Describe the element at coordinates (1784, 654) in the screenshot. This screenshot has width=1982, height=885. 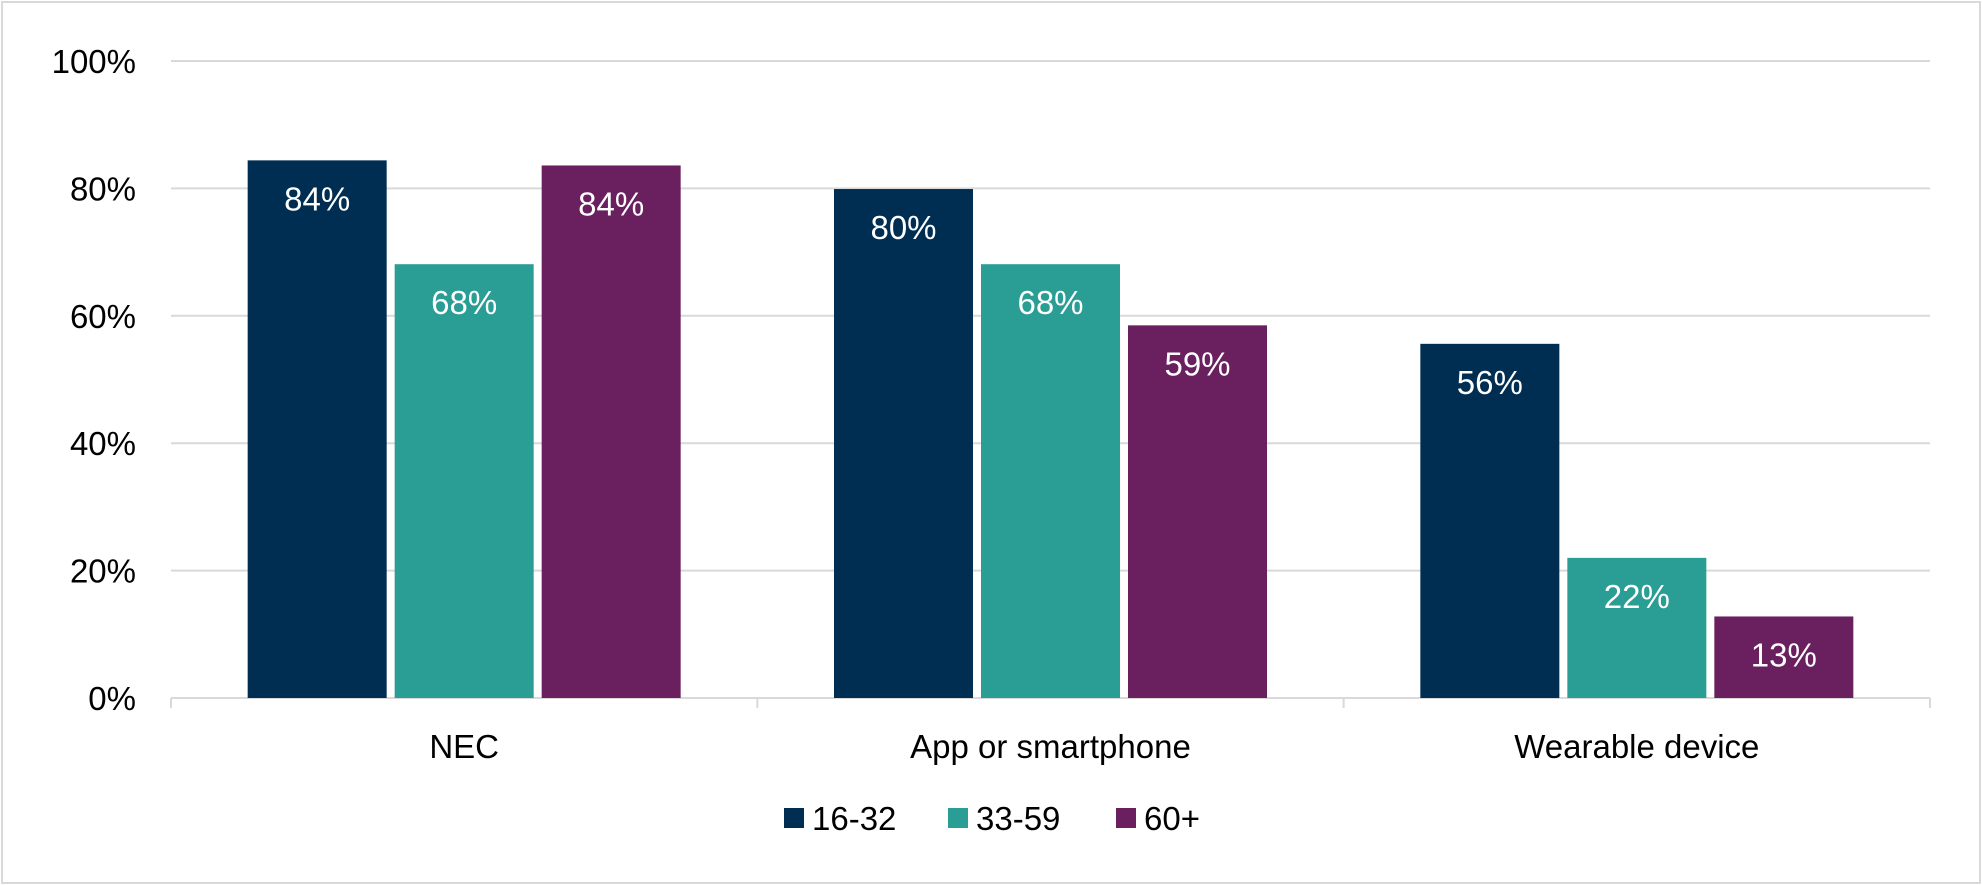
I see `data-label: 13%` at that location.